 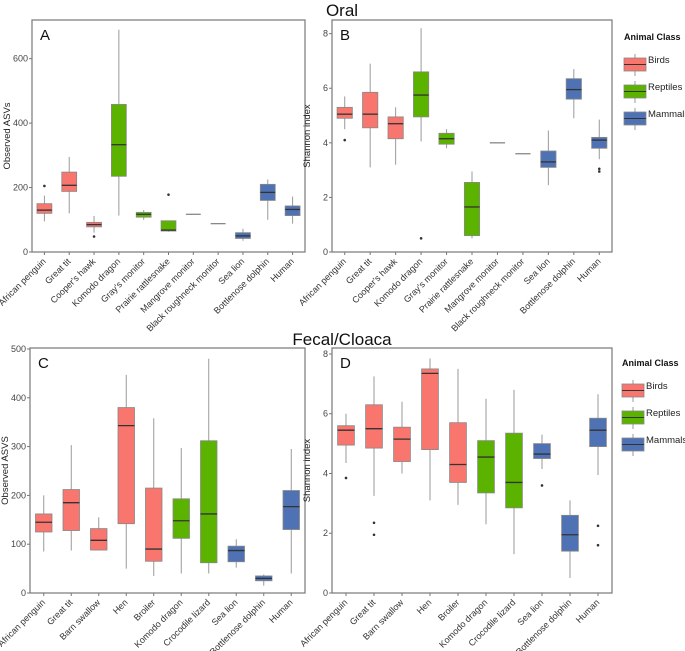 What do you see at coordinates (342, 10) in the screenshot?
I see `oral-section-title: Oral` at bounding box center [342, 10].